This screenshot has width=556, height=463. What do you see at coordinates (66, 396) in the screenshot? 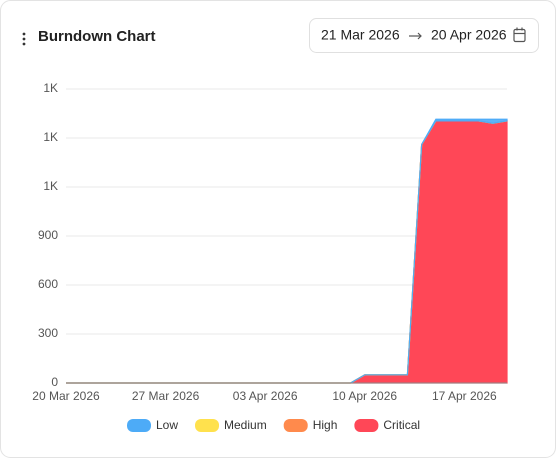
I see `x-tick-label: 20 Mar 2026` at bounding box center [66, 396].